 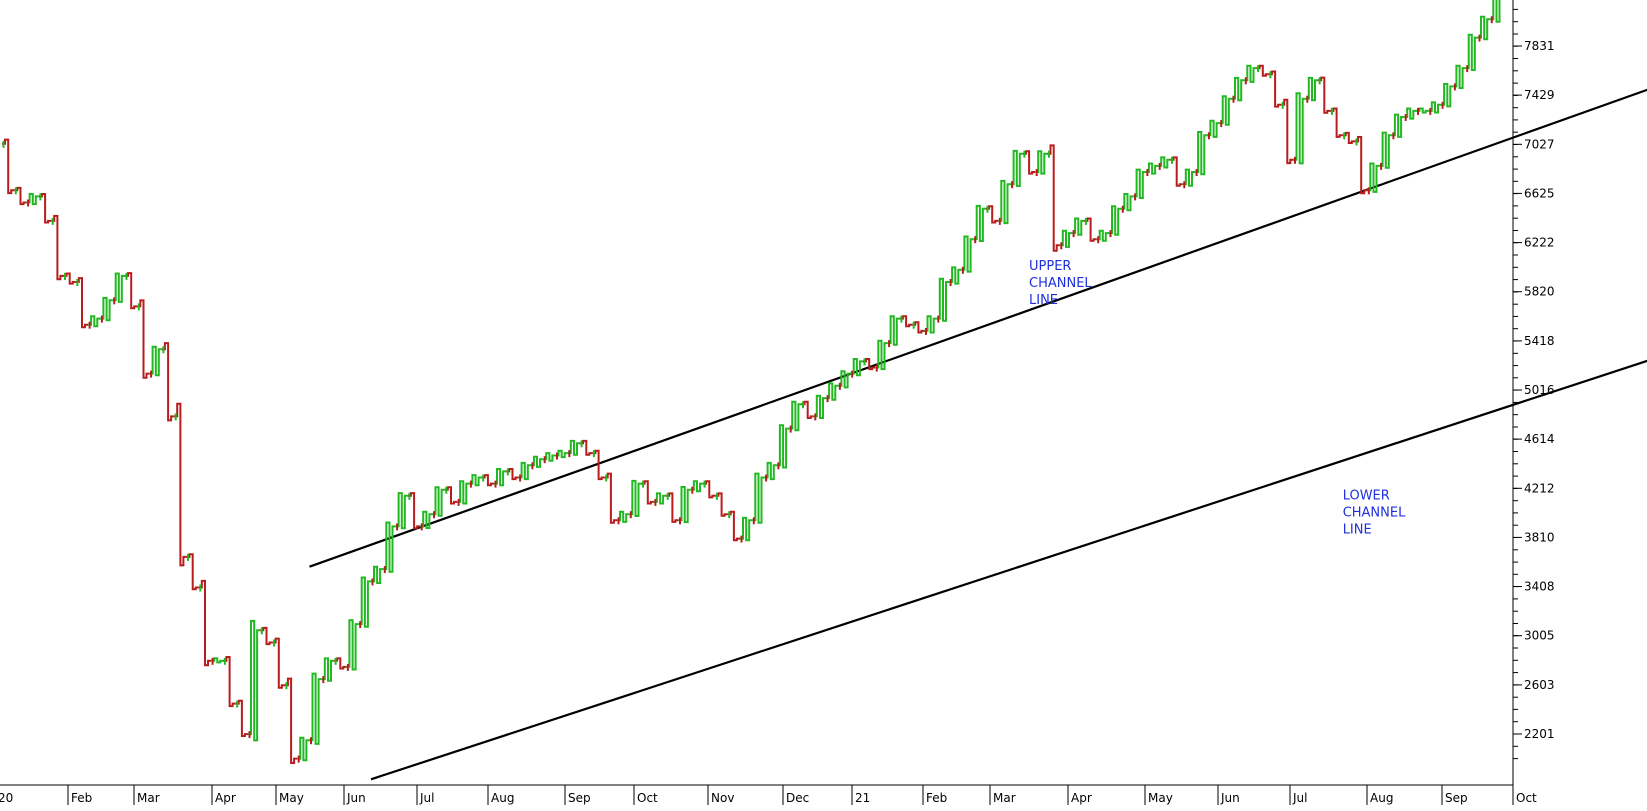 What do you see at coordinates (862, 798) in the screenshot?
I see `x-tick-label: 21` at bounding box center [862, 798].